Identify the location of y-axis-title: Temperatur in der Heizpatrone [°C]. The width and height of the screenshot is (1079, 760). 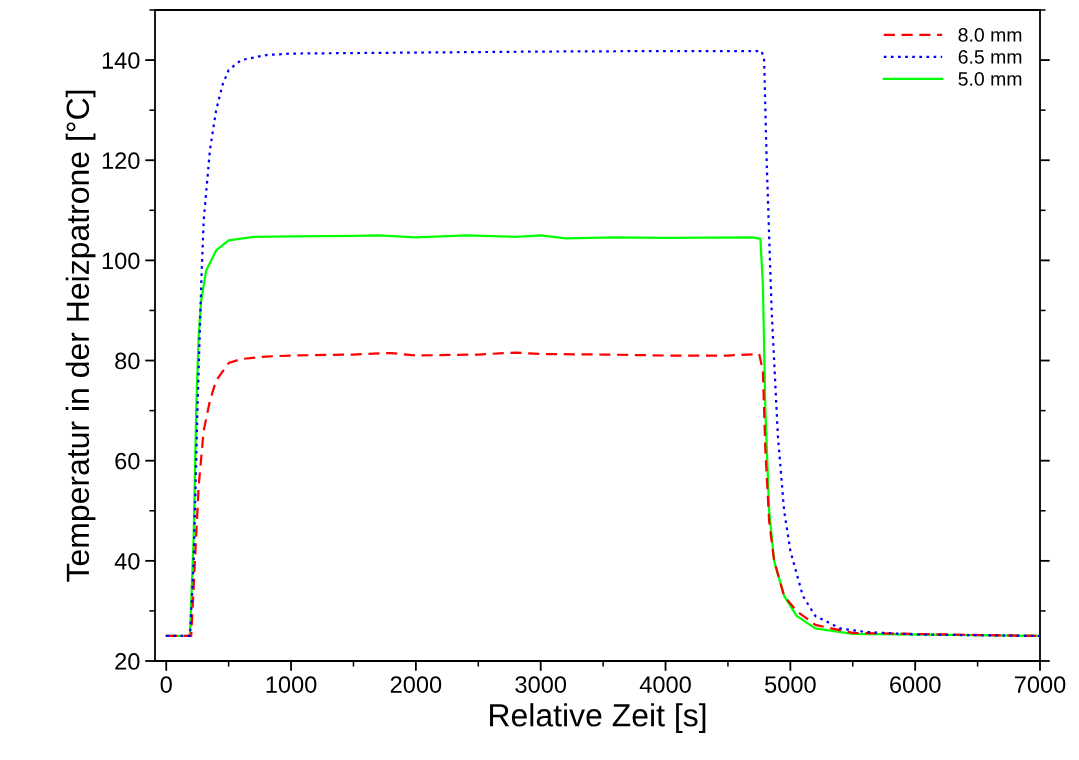
(80, 336).